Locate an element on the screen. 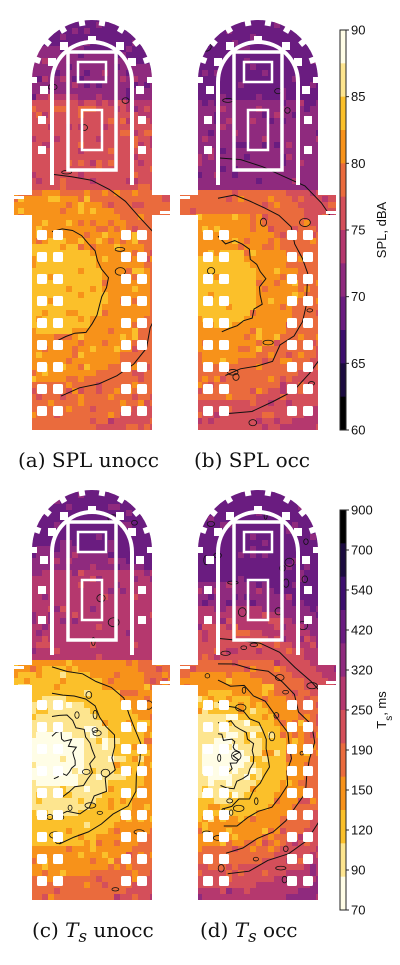 This screenshot has height=965, width=400. colorbar-tick-label: 120 is located at coordinates (362, 830).